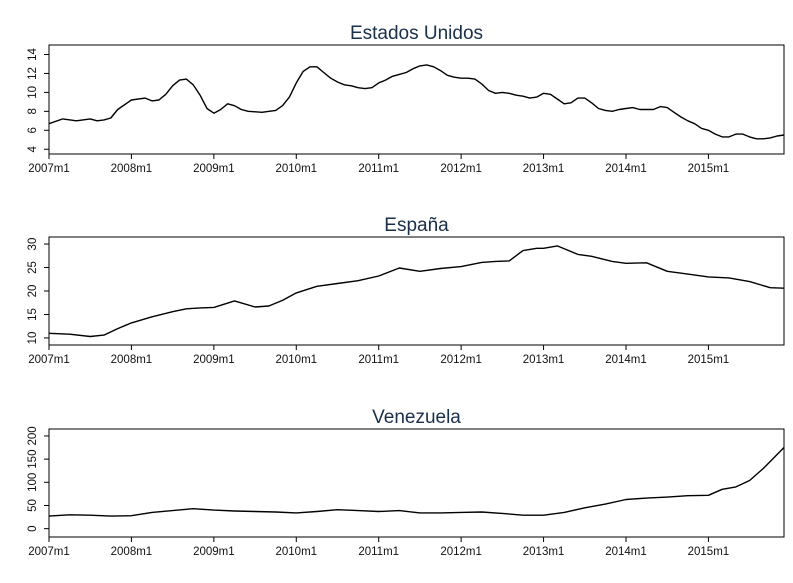 The height and width of the screenshot is (583, 793). What do you see at coordinates (709, 169) in the screenshot?
I see `estados-unidos-x-tick-label: 2015m1` at bounding box center [709, 169].